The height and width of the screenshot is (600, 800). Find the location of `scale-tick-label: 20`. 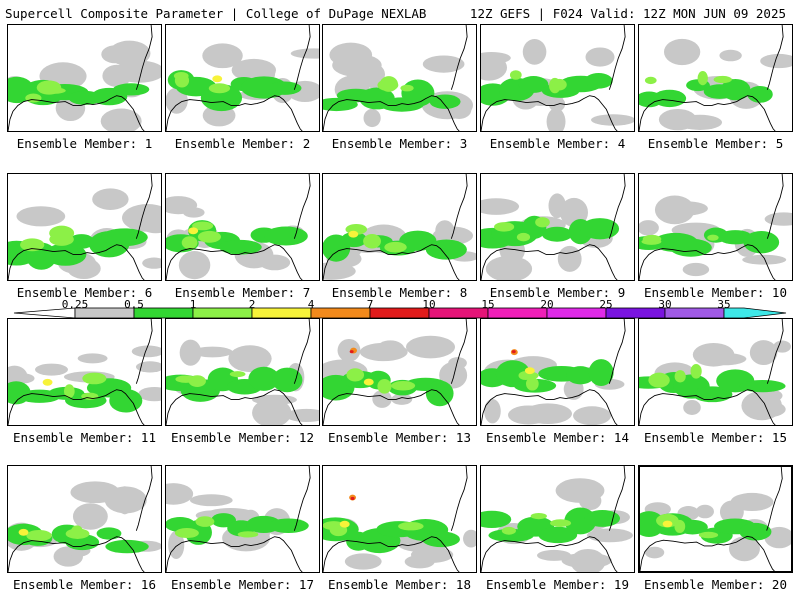

scale-tick-label: 20 is located at coordinates (547, 304).